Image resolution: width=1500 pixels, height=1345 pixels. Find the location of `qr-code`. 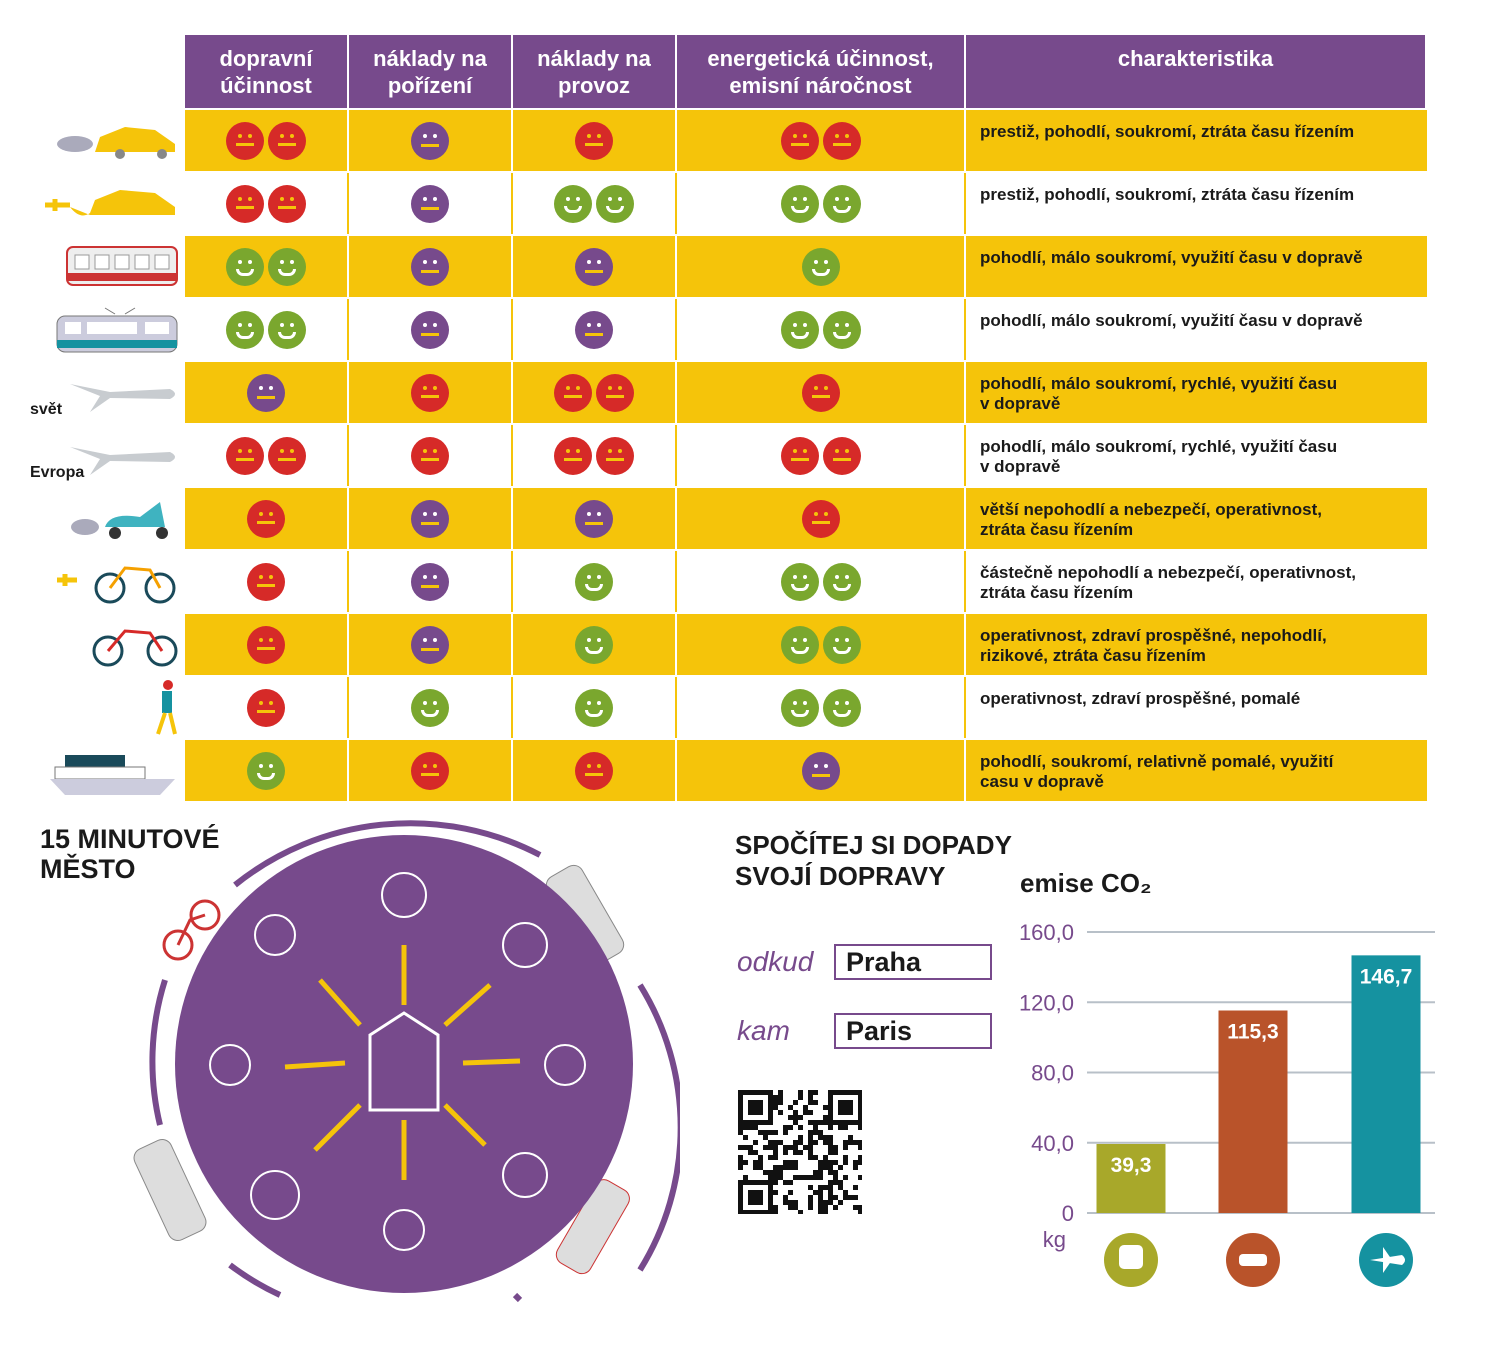

qr-code is located at coordinates (800, 1152).